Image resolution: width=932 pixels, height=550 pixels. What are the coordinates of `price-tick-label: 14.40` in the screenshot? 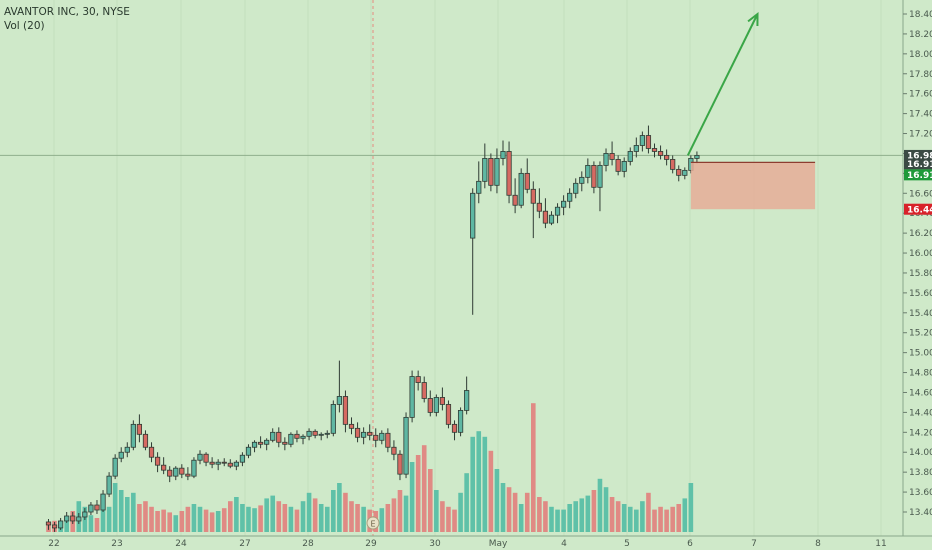 It's located at (920, 413).